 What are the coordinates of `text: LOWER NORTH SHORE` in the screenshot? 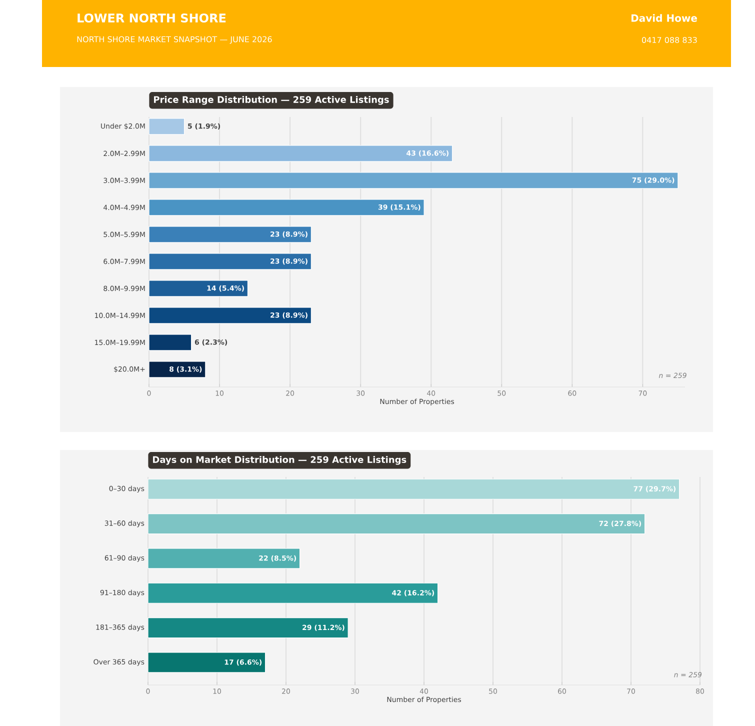 It's located at (152, 18).